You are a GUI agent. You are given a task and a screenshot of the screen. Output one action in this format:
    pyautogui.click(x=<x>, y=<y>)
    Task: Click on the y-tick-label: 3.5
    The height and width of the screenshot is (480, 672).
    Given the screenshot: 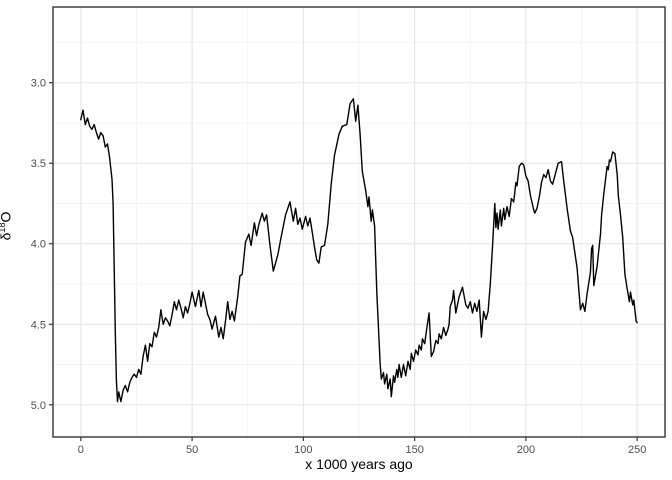 What is the action you would take?
    pyautogui.click(x=38, y=164)
    